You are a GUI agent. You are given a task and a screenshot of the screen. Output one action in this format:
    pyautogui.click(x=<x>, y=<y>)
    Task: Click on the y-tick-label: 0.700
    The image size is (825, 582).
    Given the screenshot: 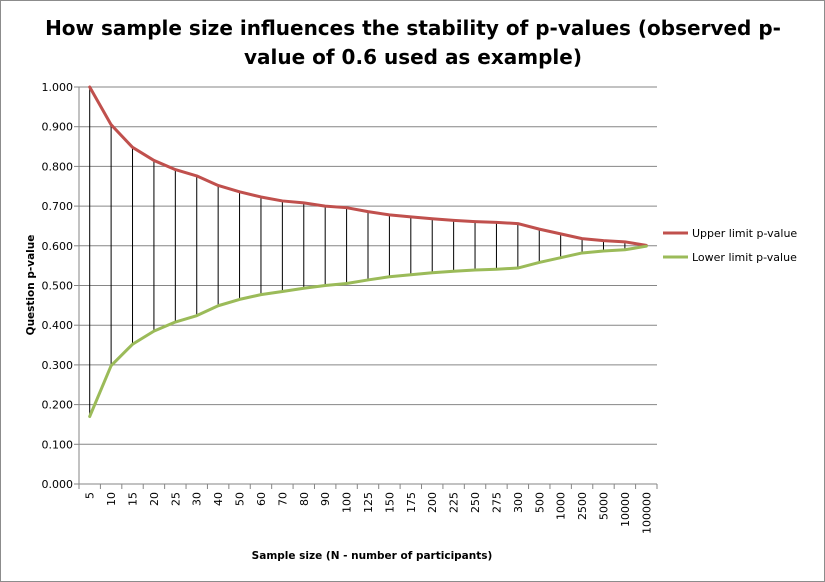 What is the action you would take?
    pyautogui.click(x=58, y=206)
    